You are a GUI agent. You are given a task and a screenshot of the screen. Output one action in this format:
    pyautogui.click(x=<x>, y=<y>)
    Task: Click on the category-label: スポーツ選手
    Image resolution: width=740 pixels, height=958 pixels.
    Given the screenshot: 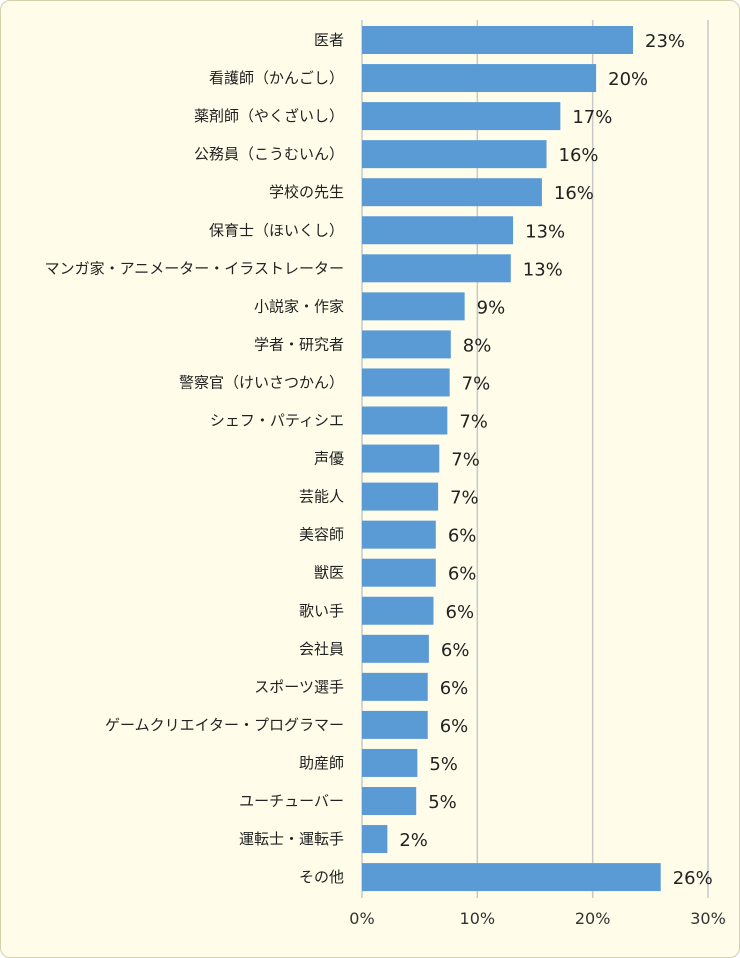 What is the action you would take?
    pyautogui.click(x=299, y=687)
    